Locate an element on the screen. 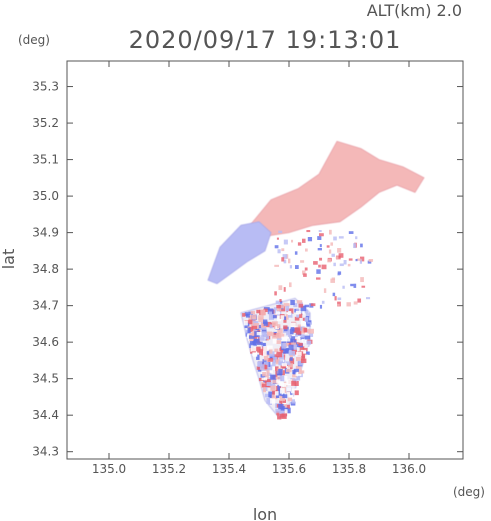 The width and height of the screenshot is (491, 521). y-tick-label: 34.6 is located at coordinates (45, 342).